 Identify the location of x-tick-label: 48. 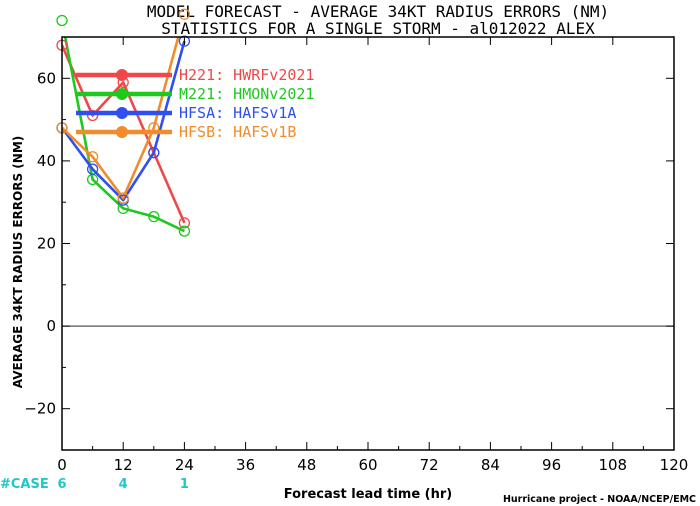
(306, 465).